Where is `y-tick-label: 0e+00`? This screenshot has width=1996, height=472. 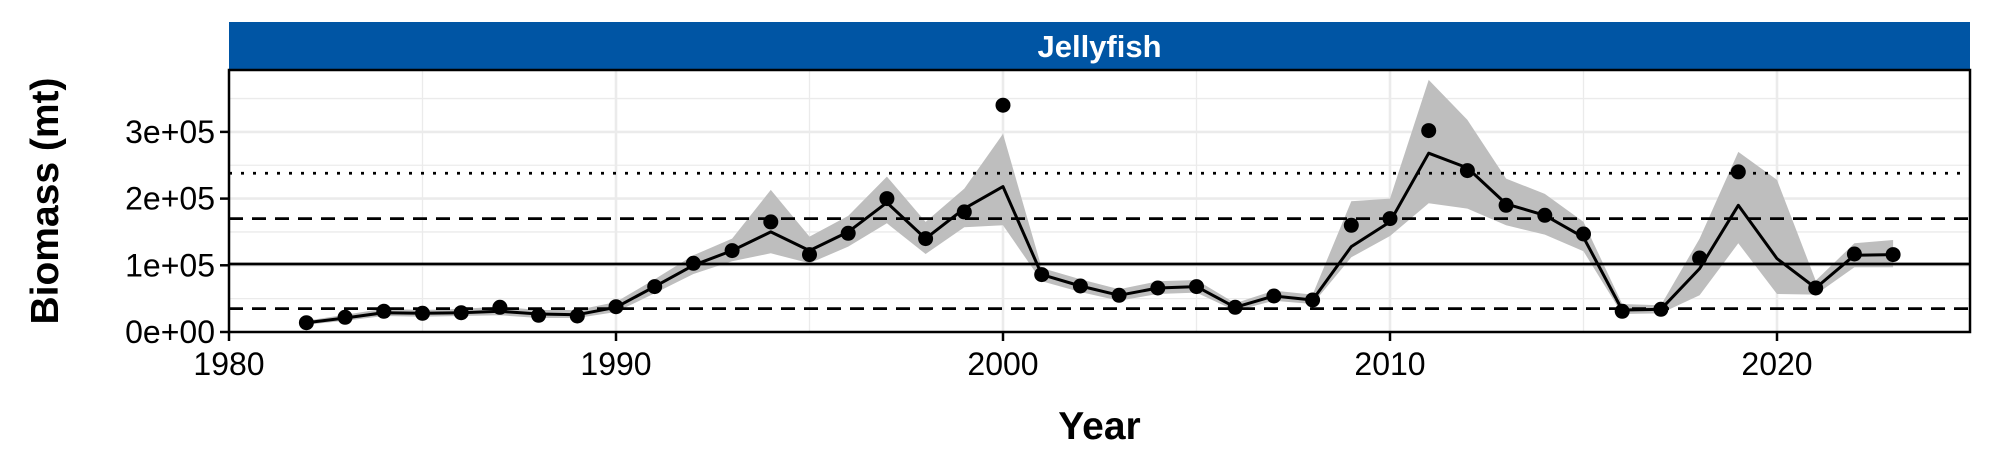
y-tick-label: 0e+00 is located at coordinates (170, 332).